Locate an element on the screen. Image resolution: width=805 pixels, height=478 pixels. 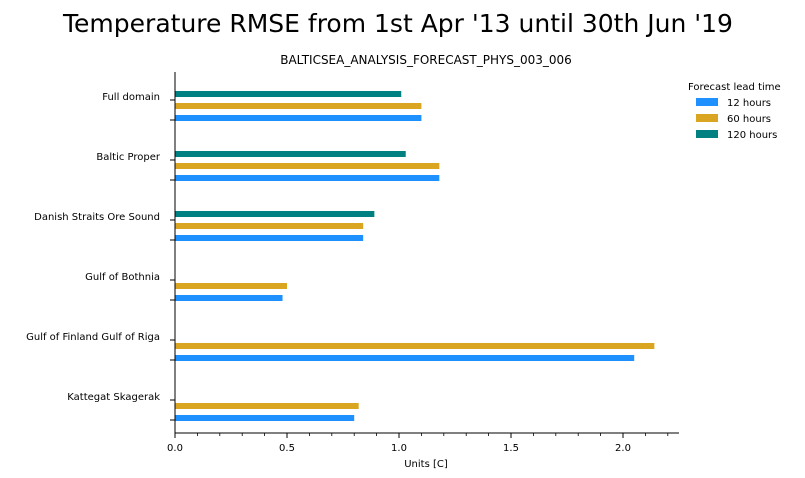
y-tick-label: Gulf of Bothnia is located at coordinates (122, 277).